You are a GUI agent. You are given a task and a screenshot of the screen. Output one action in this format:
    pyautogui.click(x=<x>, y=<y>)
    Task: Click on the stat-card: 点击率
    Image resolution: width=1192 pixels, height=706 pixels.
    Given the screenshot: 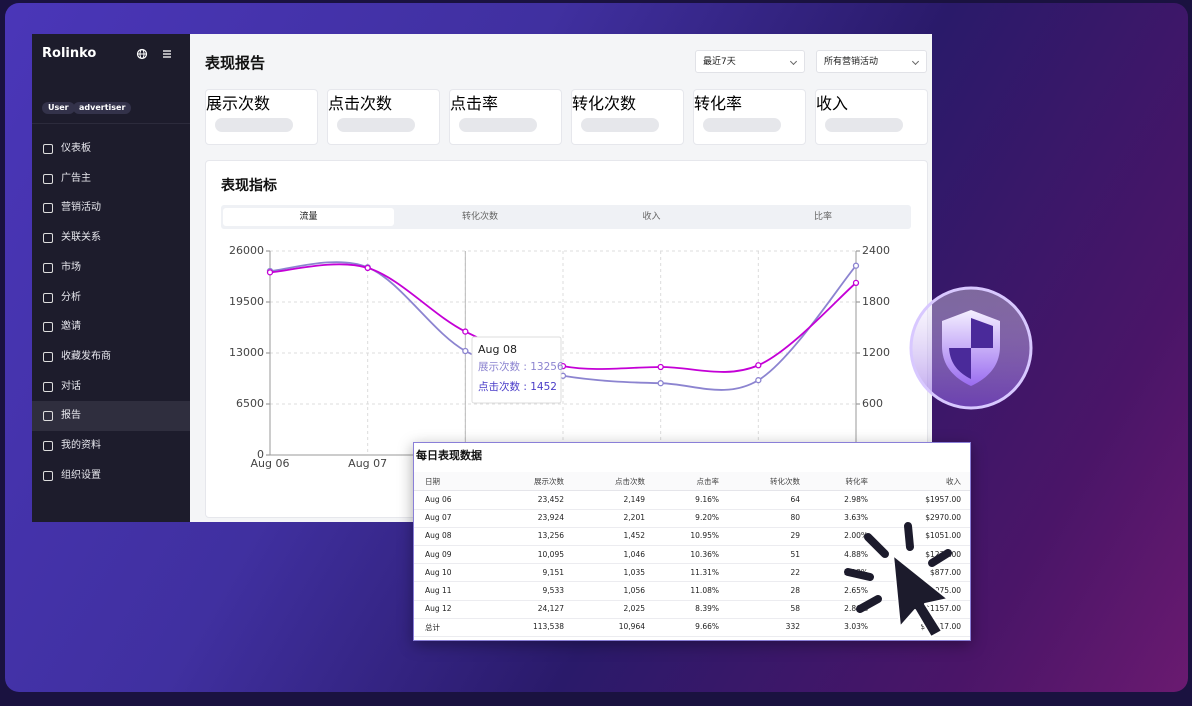 What is the action you would take?
    pyautogui.click(x=505, y=117)
    